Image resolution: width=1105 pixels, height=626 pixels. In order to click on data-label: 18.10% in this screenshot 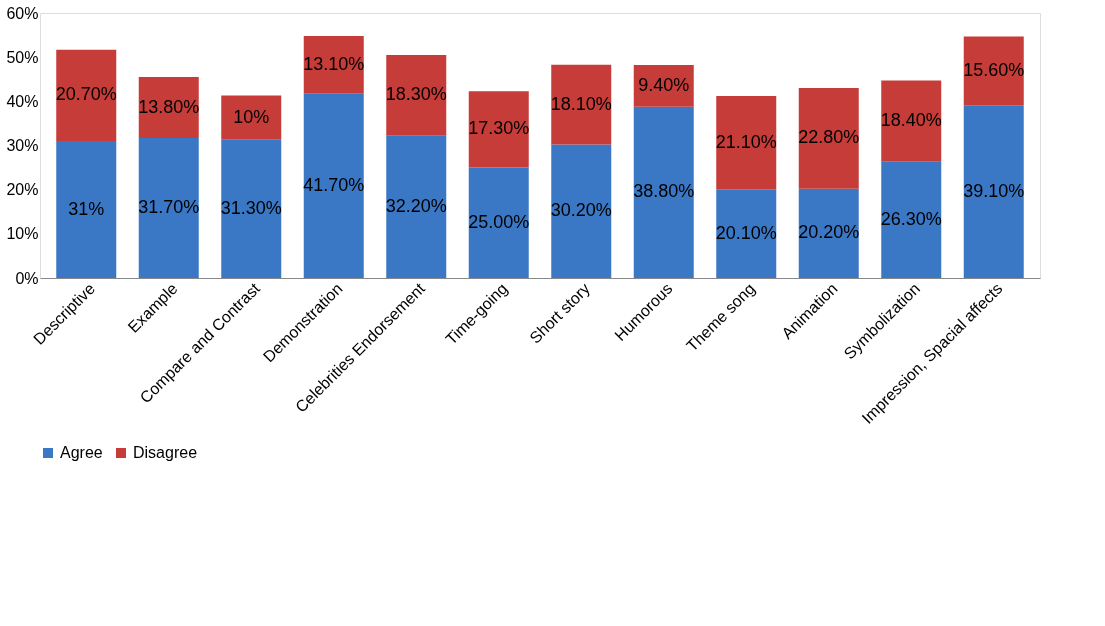, I will do `click(581, 103)`.